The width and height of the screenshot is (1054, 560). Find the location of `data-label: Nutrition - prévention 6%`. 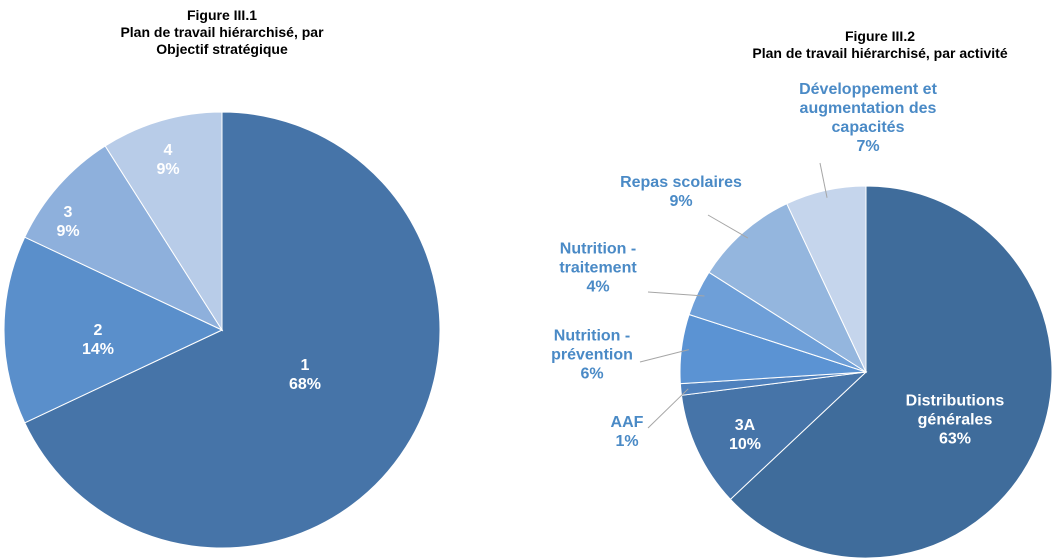

data-label: Nutrition - prévention 6% is located at coordinates (592, 355).